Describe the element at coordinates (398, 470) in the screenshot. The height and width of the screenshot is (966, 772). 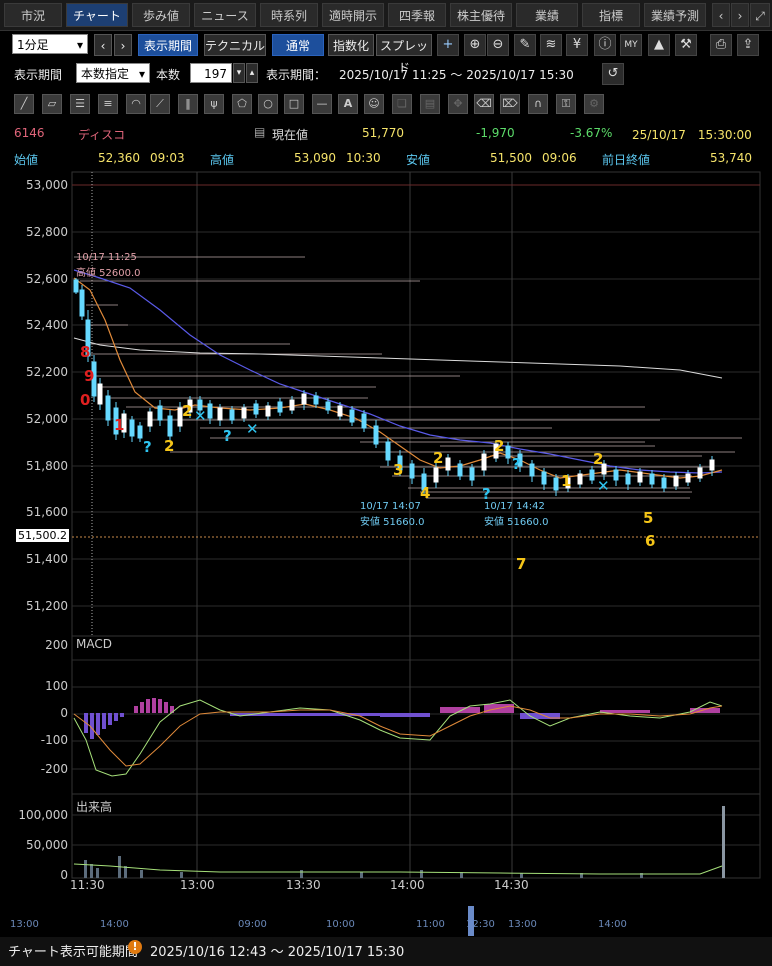
I see `wave-mark: 3` at that location.